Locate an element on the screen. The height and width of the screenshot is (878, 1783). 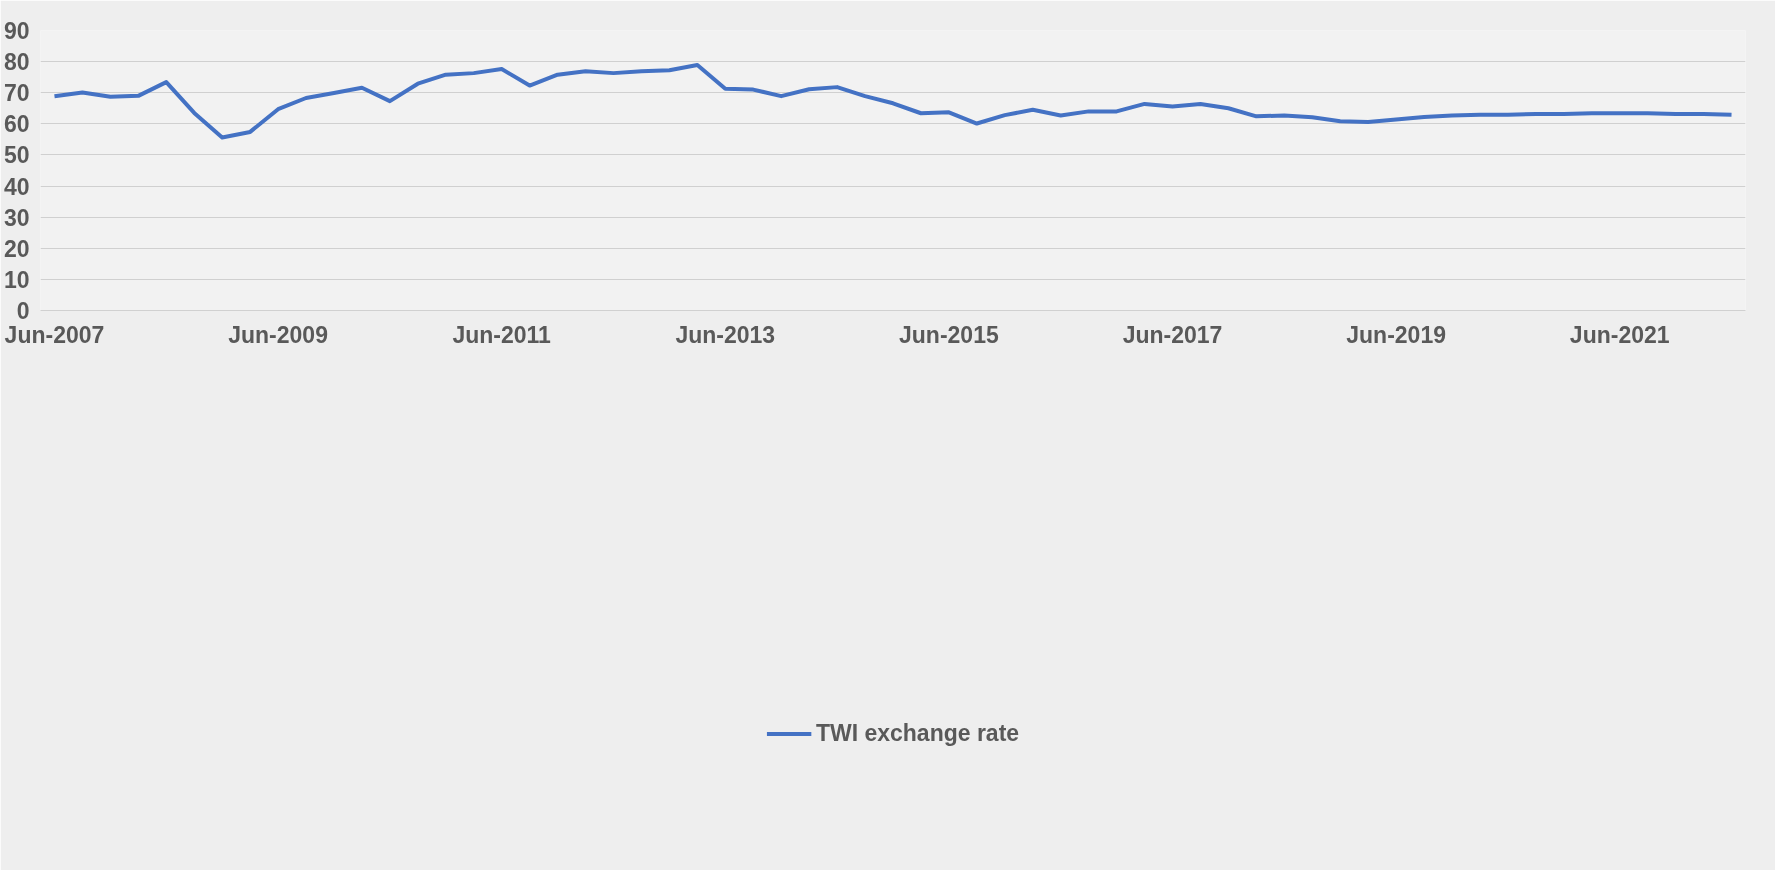
y-tick-label: 50 is located at coordinates (16, 155).